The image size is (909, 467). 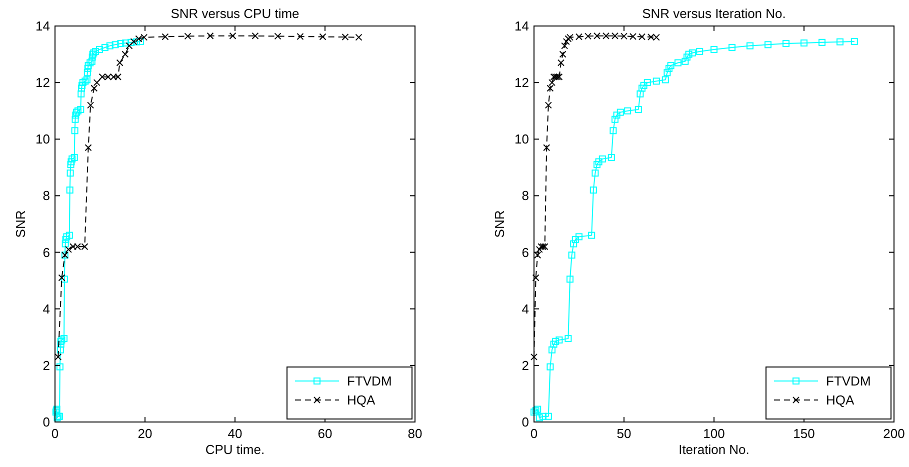 What do you see at coordinates (325, 433) in the screenshot?
I see `x-tick-label: 60` at bounding box center [325, 433].